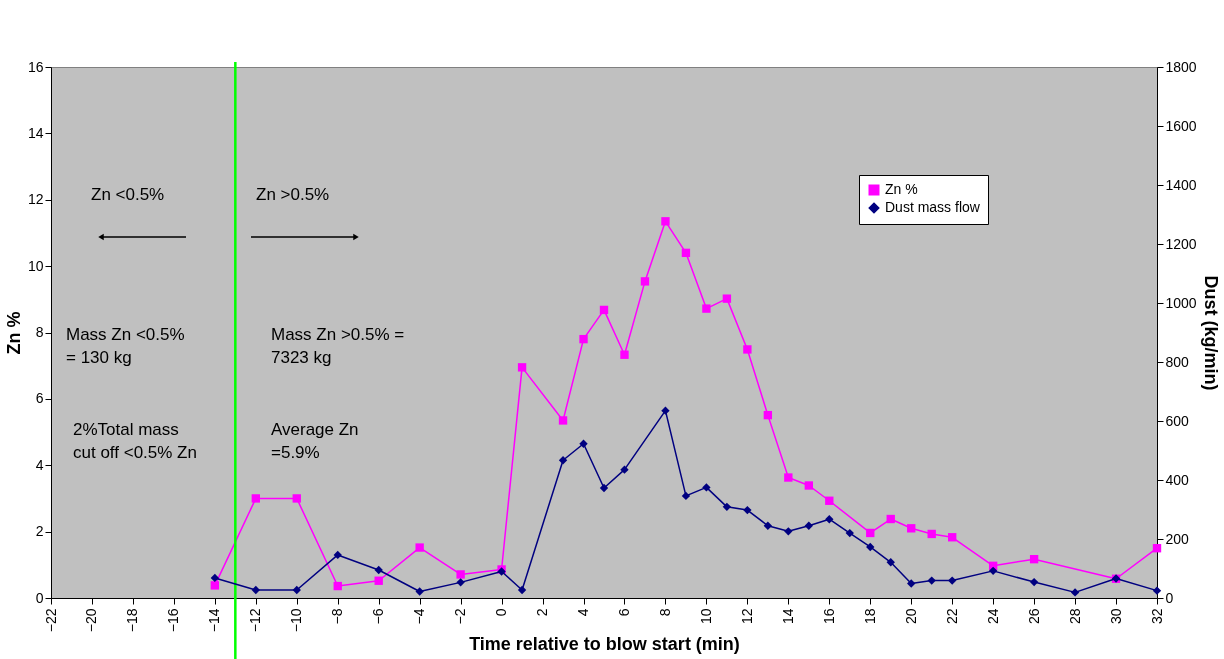 This screenshot has width=1224, height=659. Describe the element at coordinates (35, 199) in the screenshot. I see `y-tick-label: 12` at that location.